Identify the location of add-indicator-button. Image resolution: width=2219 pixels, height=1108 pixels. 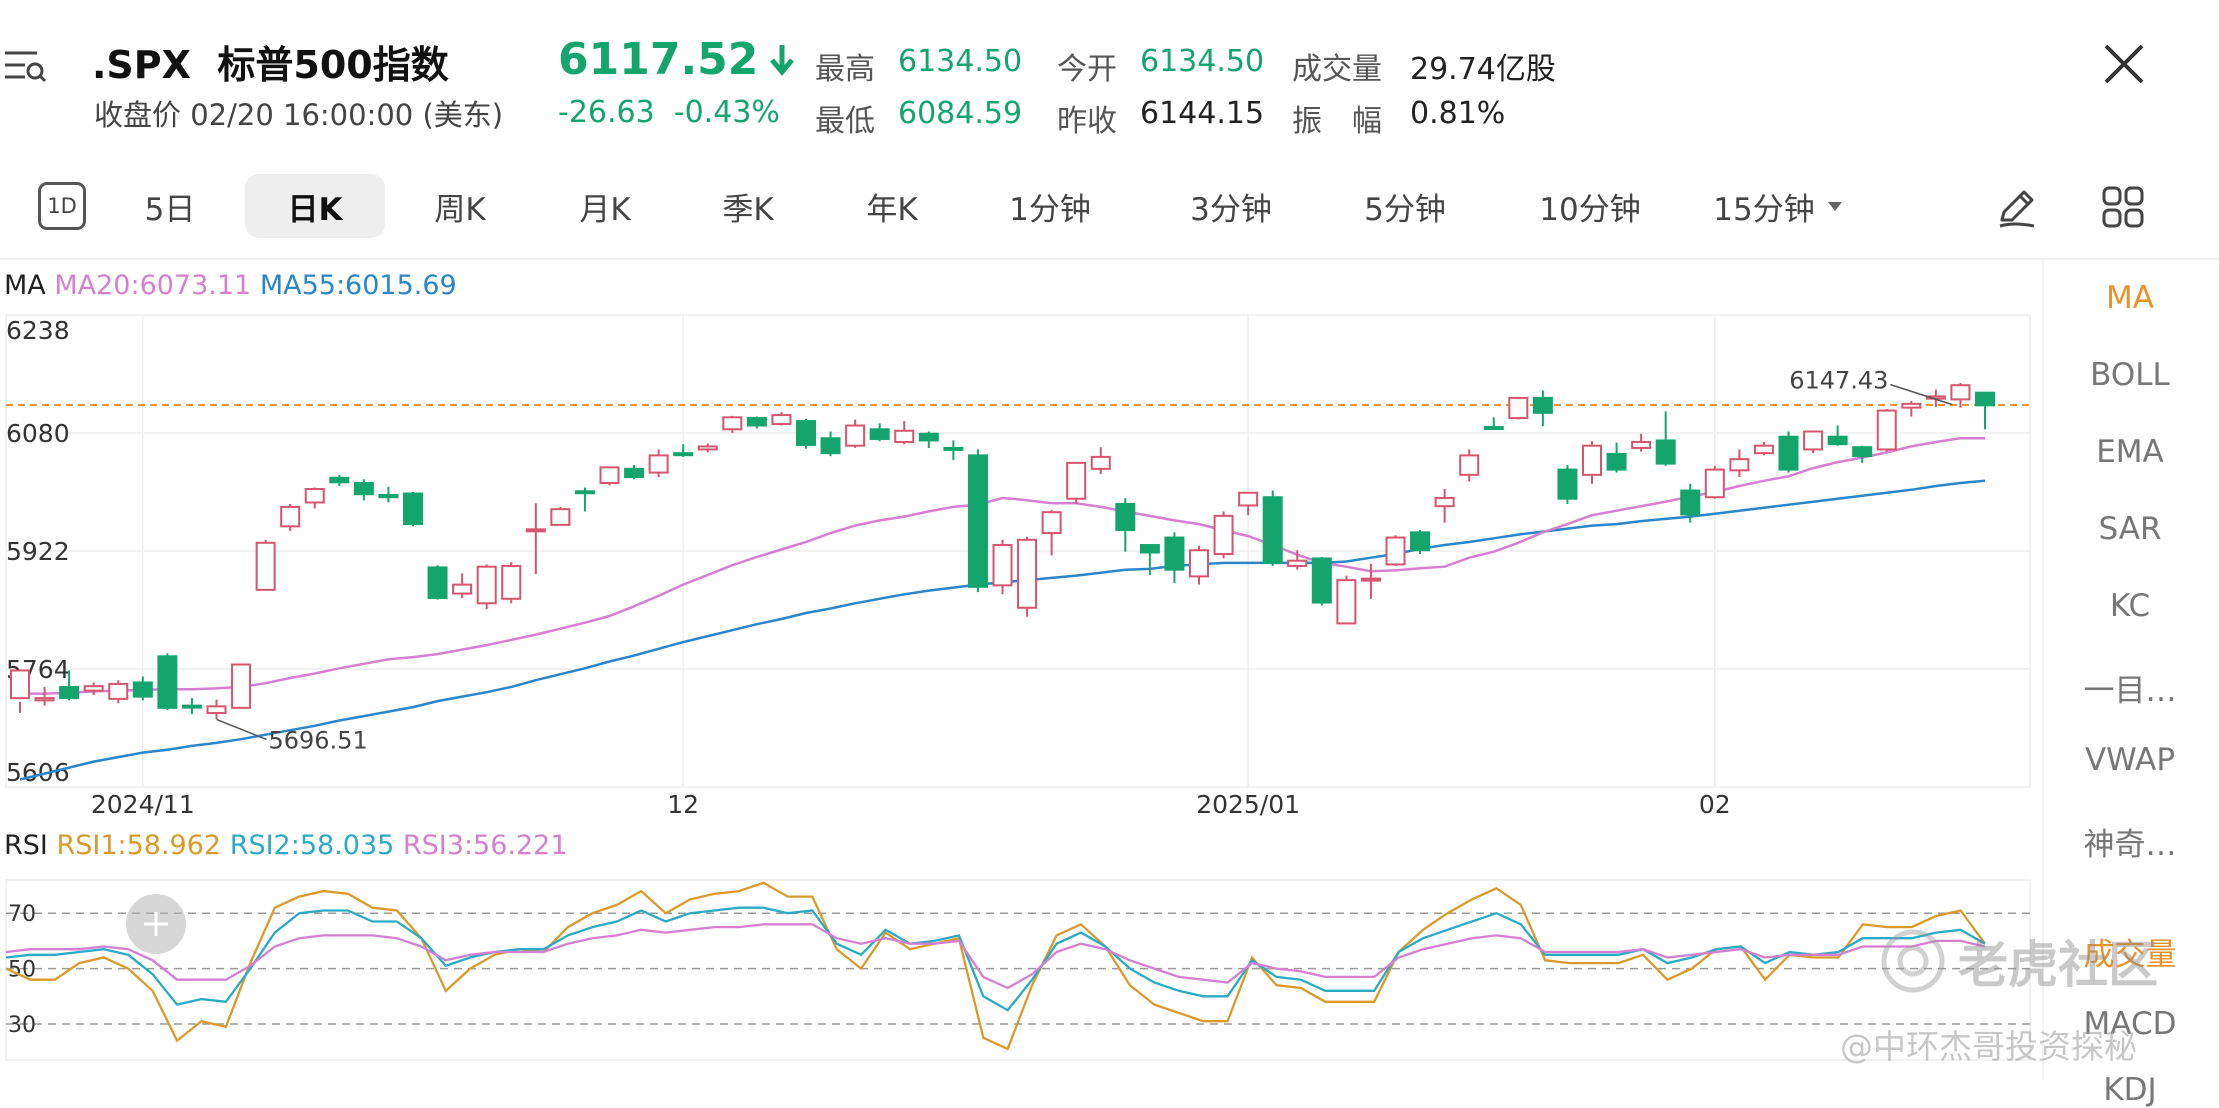
(156, 924).